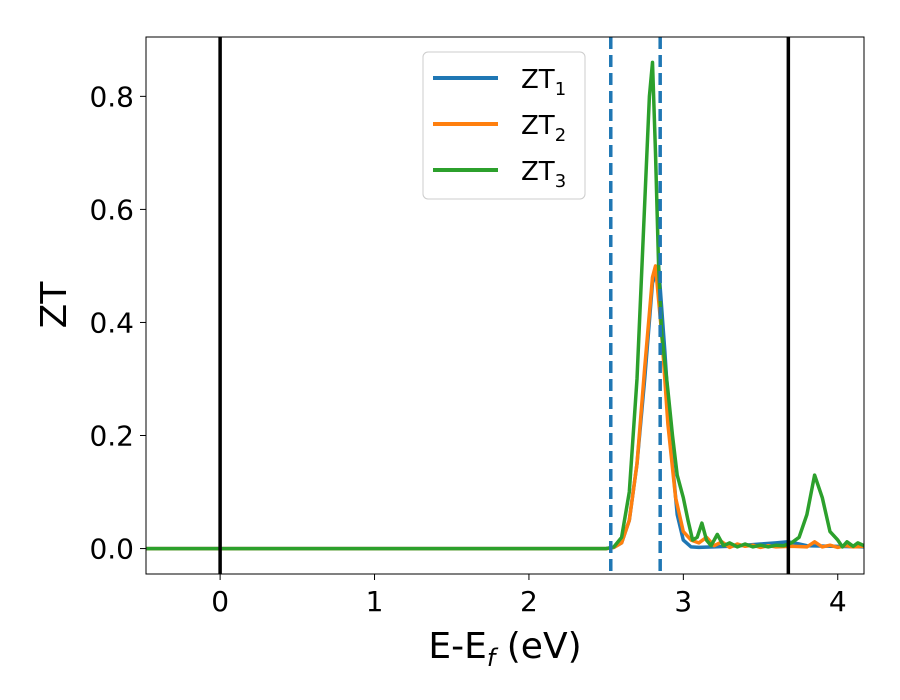  I want to click on x-axis-title: E-Ef (eV), so click(504, 649).